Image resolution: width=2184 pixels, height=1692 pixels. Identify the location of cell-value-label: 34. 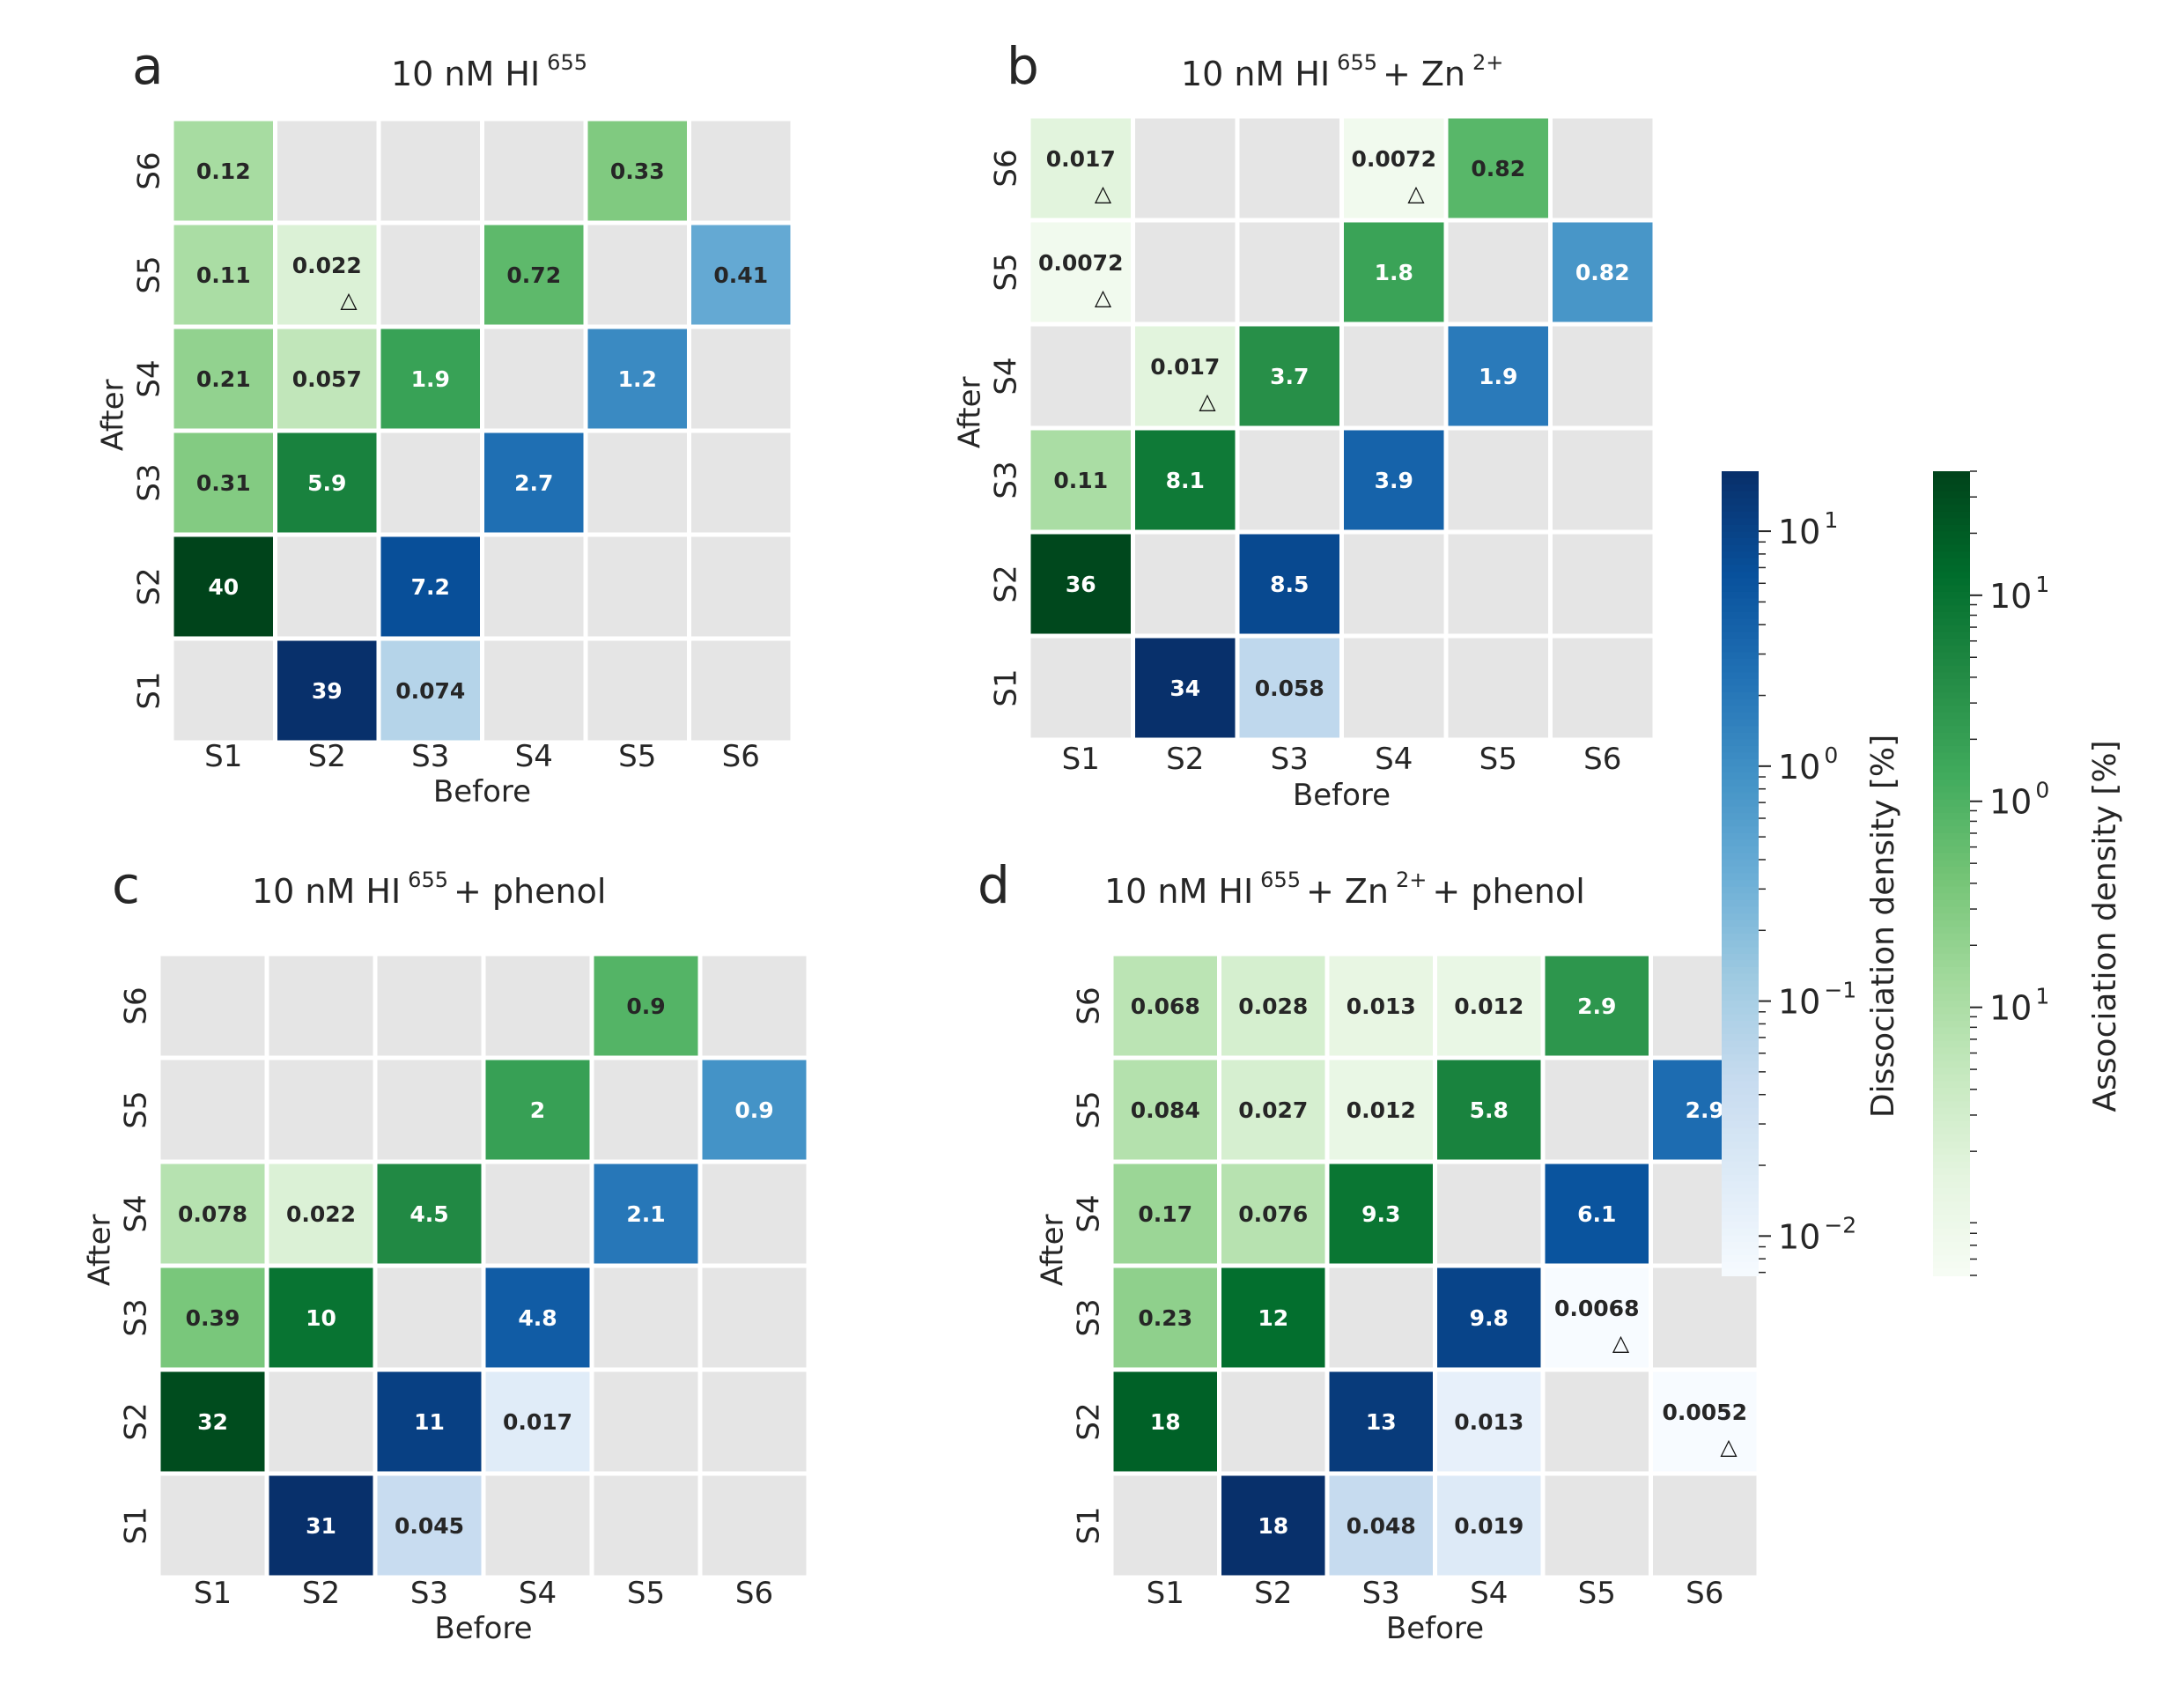
(1184, 688).